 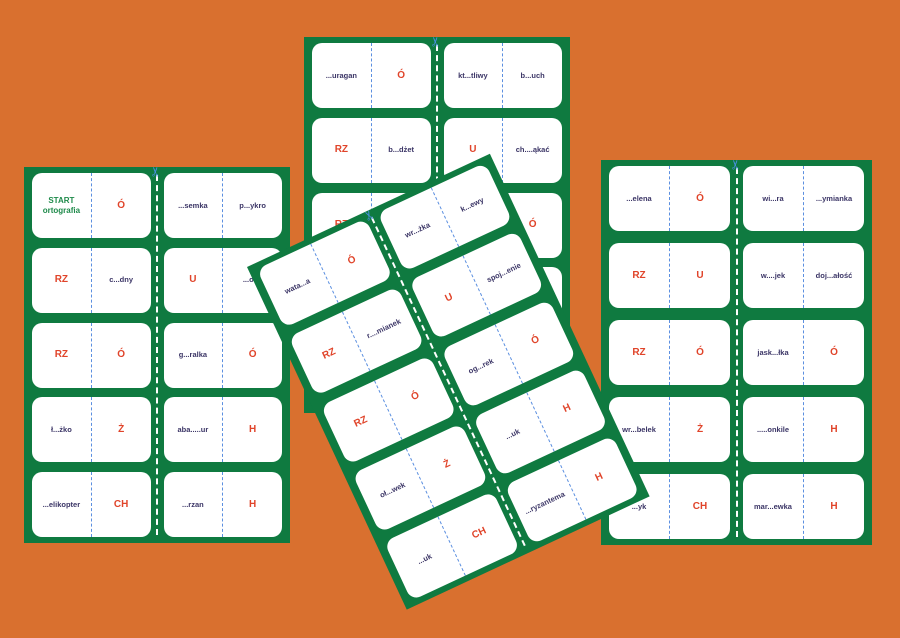 I want to click on domino-card: ...semka p...ykro, so click(x=222, y=205).